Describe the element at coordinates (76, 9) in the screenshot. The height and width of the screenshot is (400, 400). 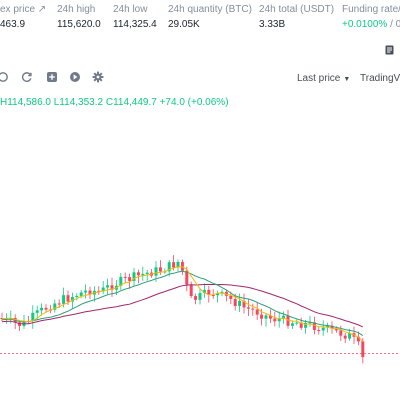
I see `high-24h-label: 24h high` at that location.